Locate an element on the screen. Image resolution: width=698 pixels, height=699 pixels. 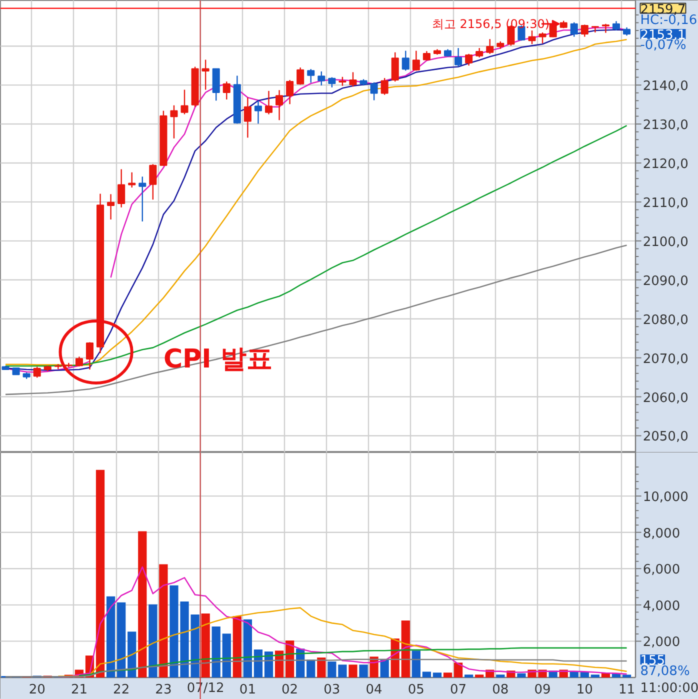
x-tick-label: 09 is located at coordinates (542, 690).